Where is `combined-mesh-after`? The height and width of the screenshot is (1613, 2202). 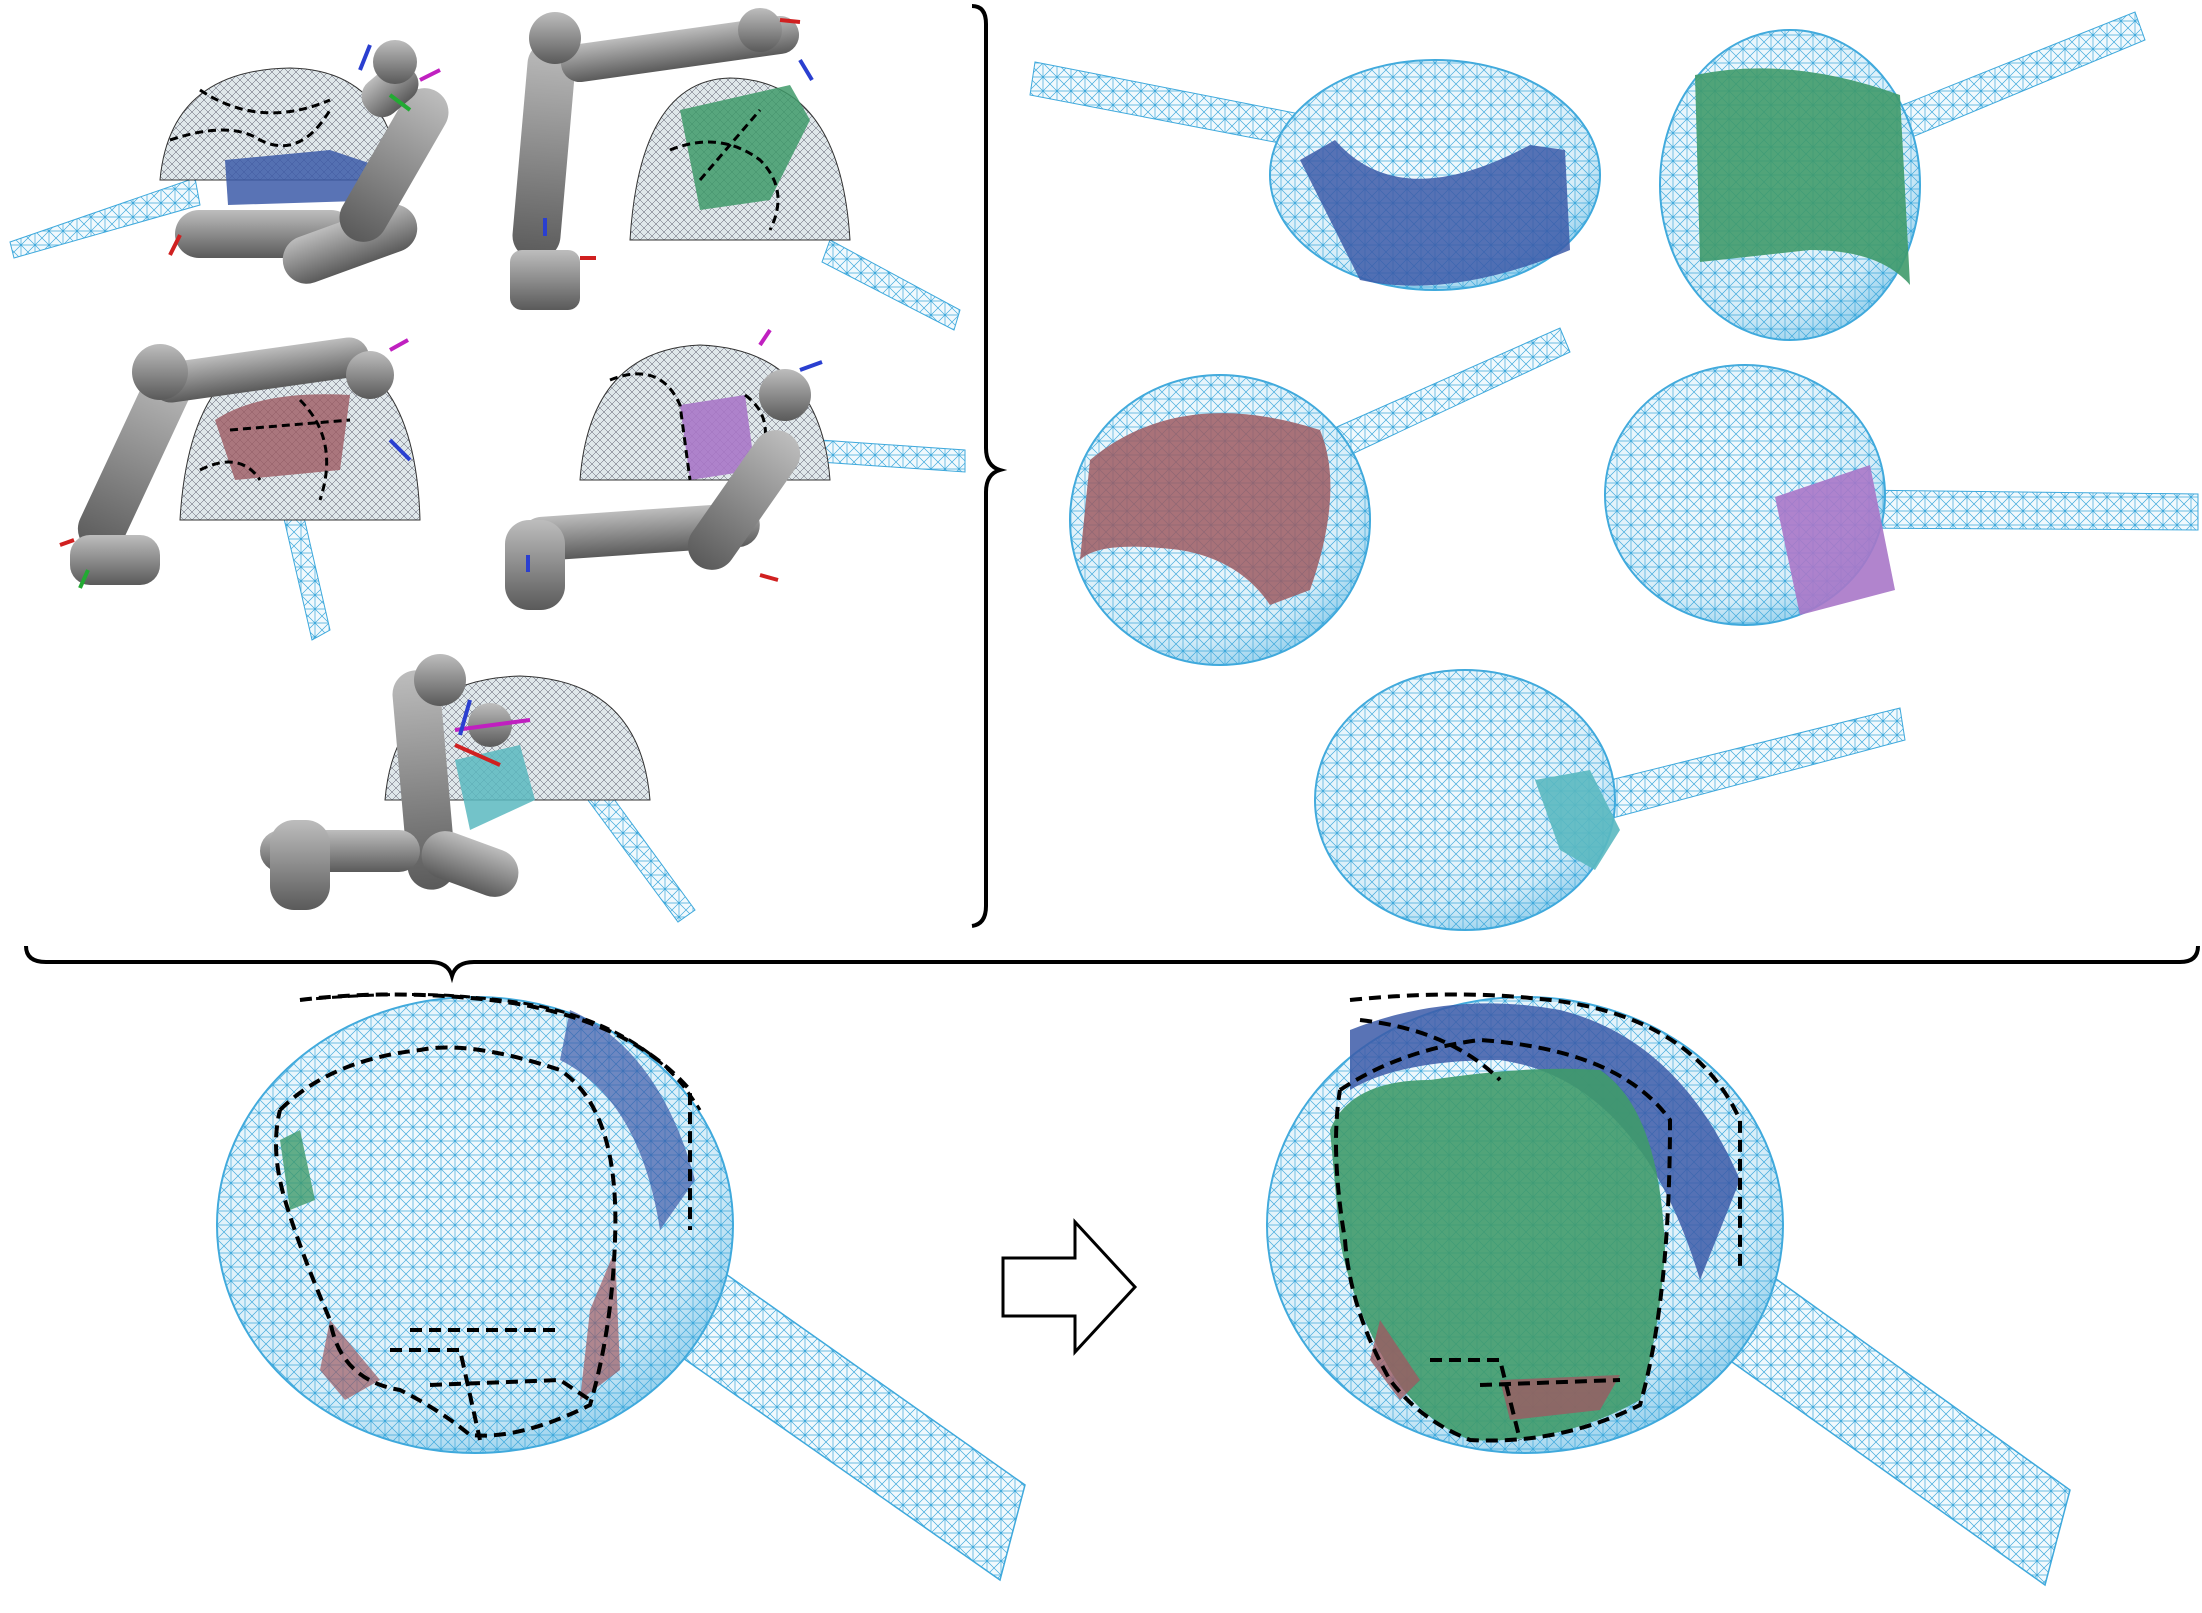 combined-mesh-after is located at coordinates (1668, 1289).